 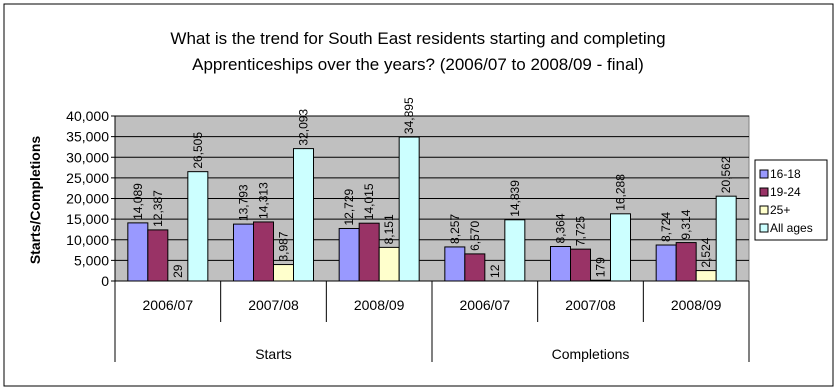 I want to click on data-label: 29, so click(x=178, y=271).